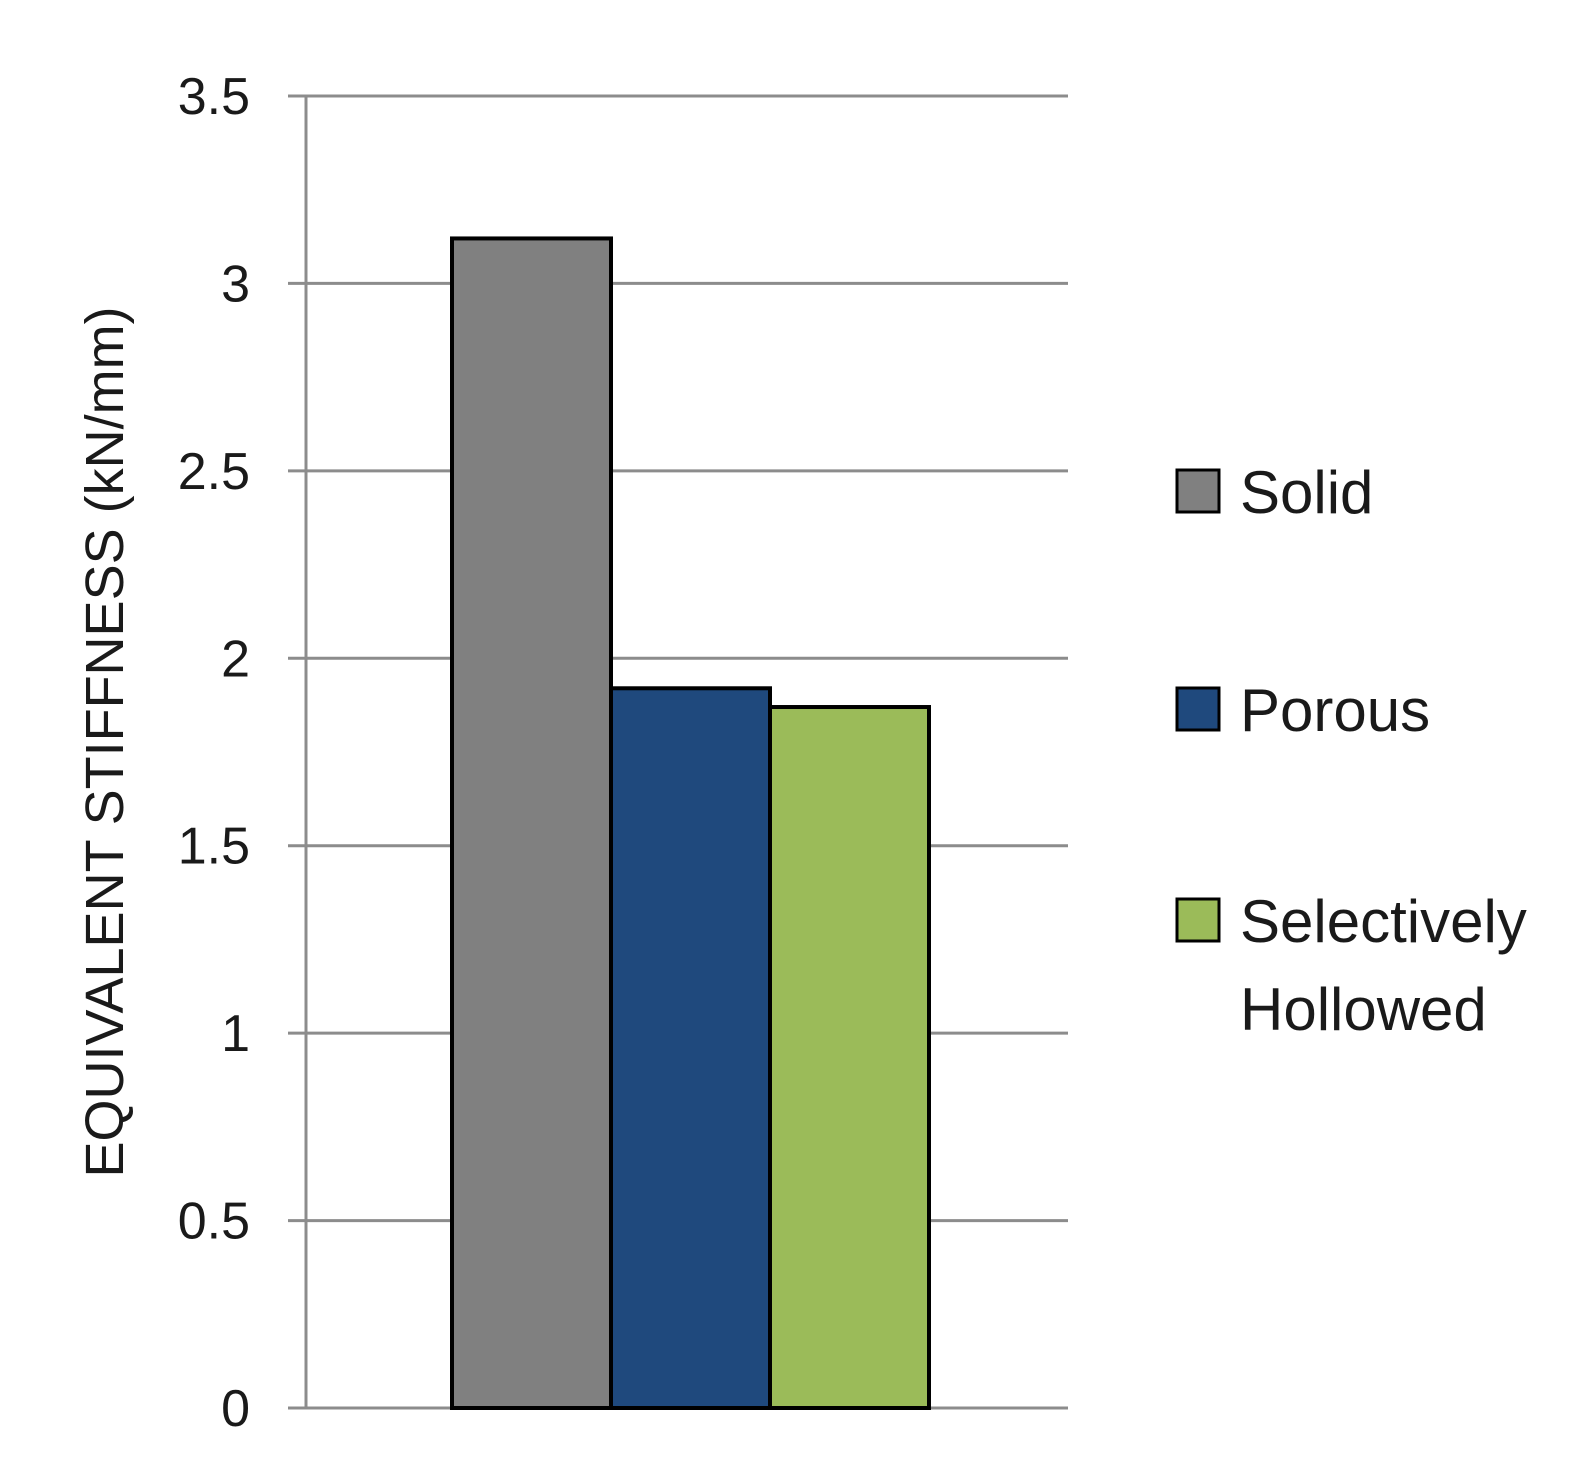 This screenshot has height=1462, width=1593. I want to click on legend-label: Hollowed, so click(1363, 1009).